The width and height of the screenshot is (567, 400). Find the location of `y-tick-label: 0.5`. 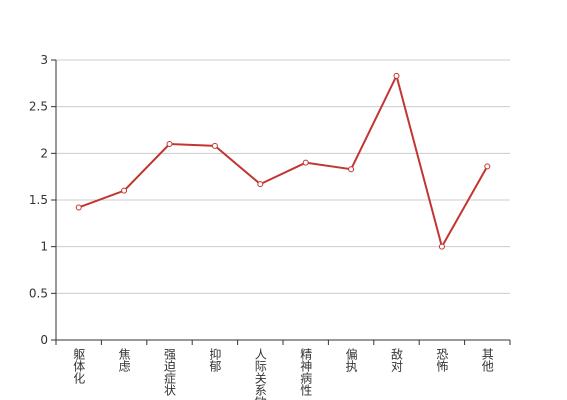

y-tick-label: 0.5 is located at coordinates (38, 293).